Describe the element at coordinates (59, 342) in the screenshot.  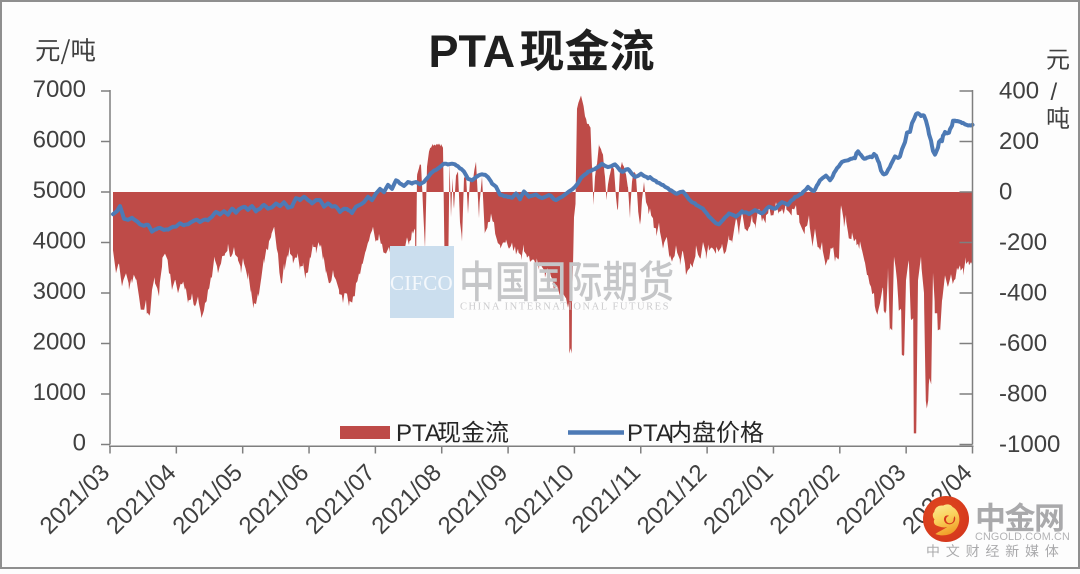
I see `svg-text: 2000` at that location.